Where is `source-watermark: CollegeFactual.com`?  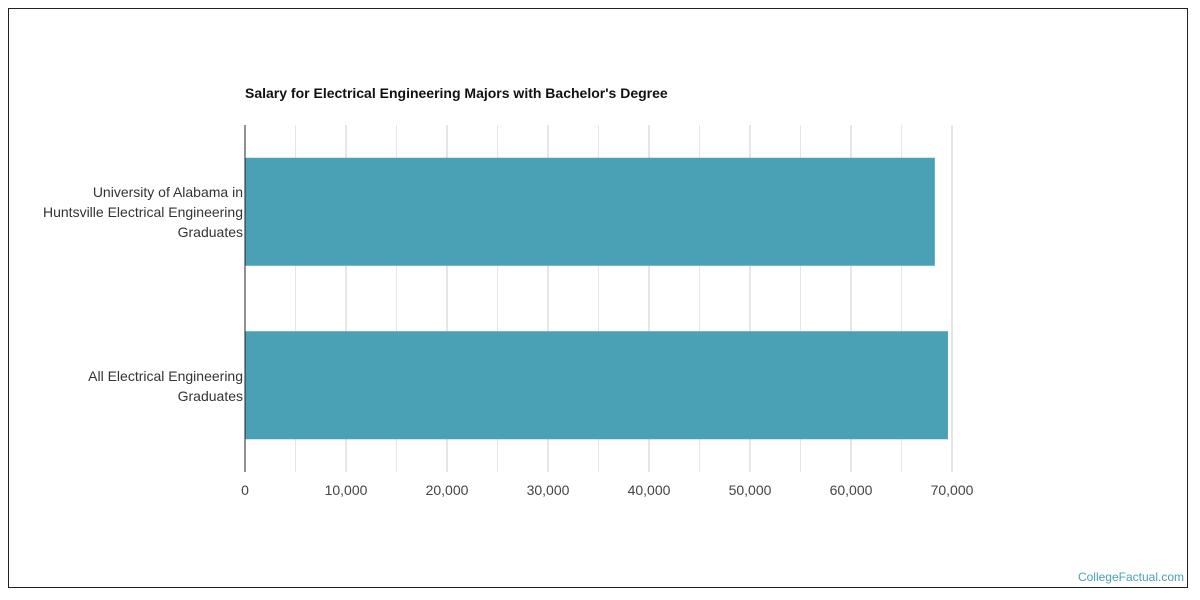 source-watermark: CollegeFactual.com is located at coordinates (1130, 577).